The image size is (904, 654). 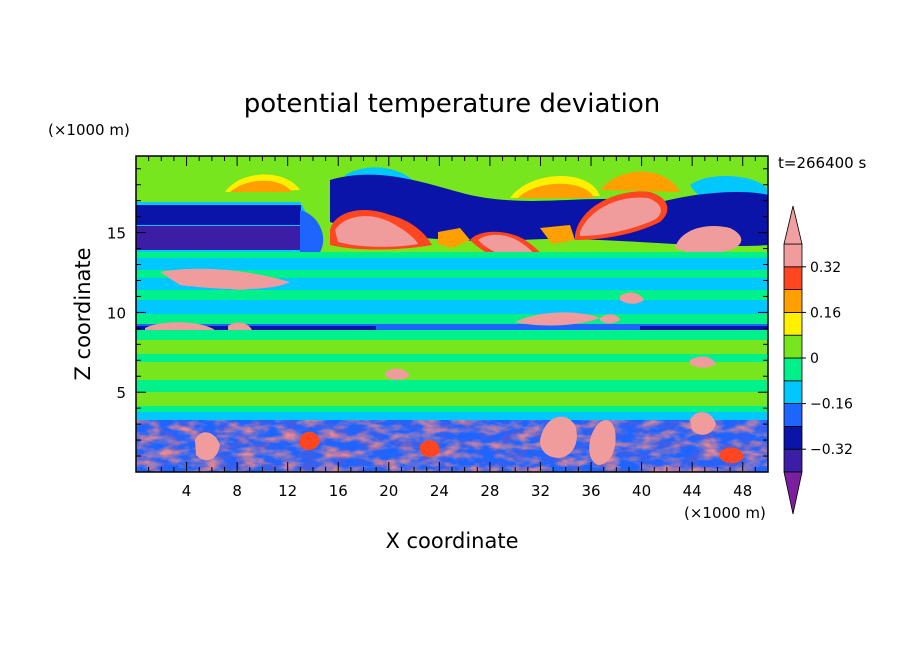 I want to click on x-tick-label: 48, so click(x=742, y=491).